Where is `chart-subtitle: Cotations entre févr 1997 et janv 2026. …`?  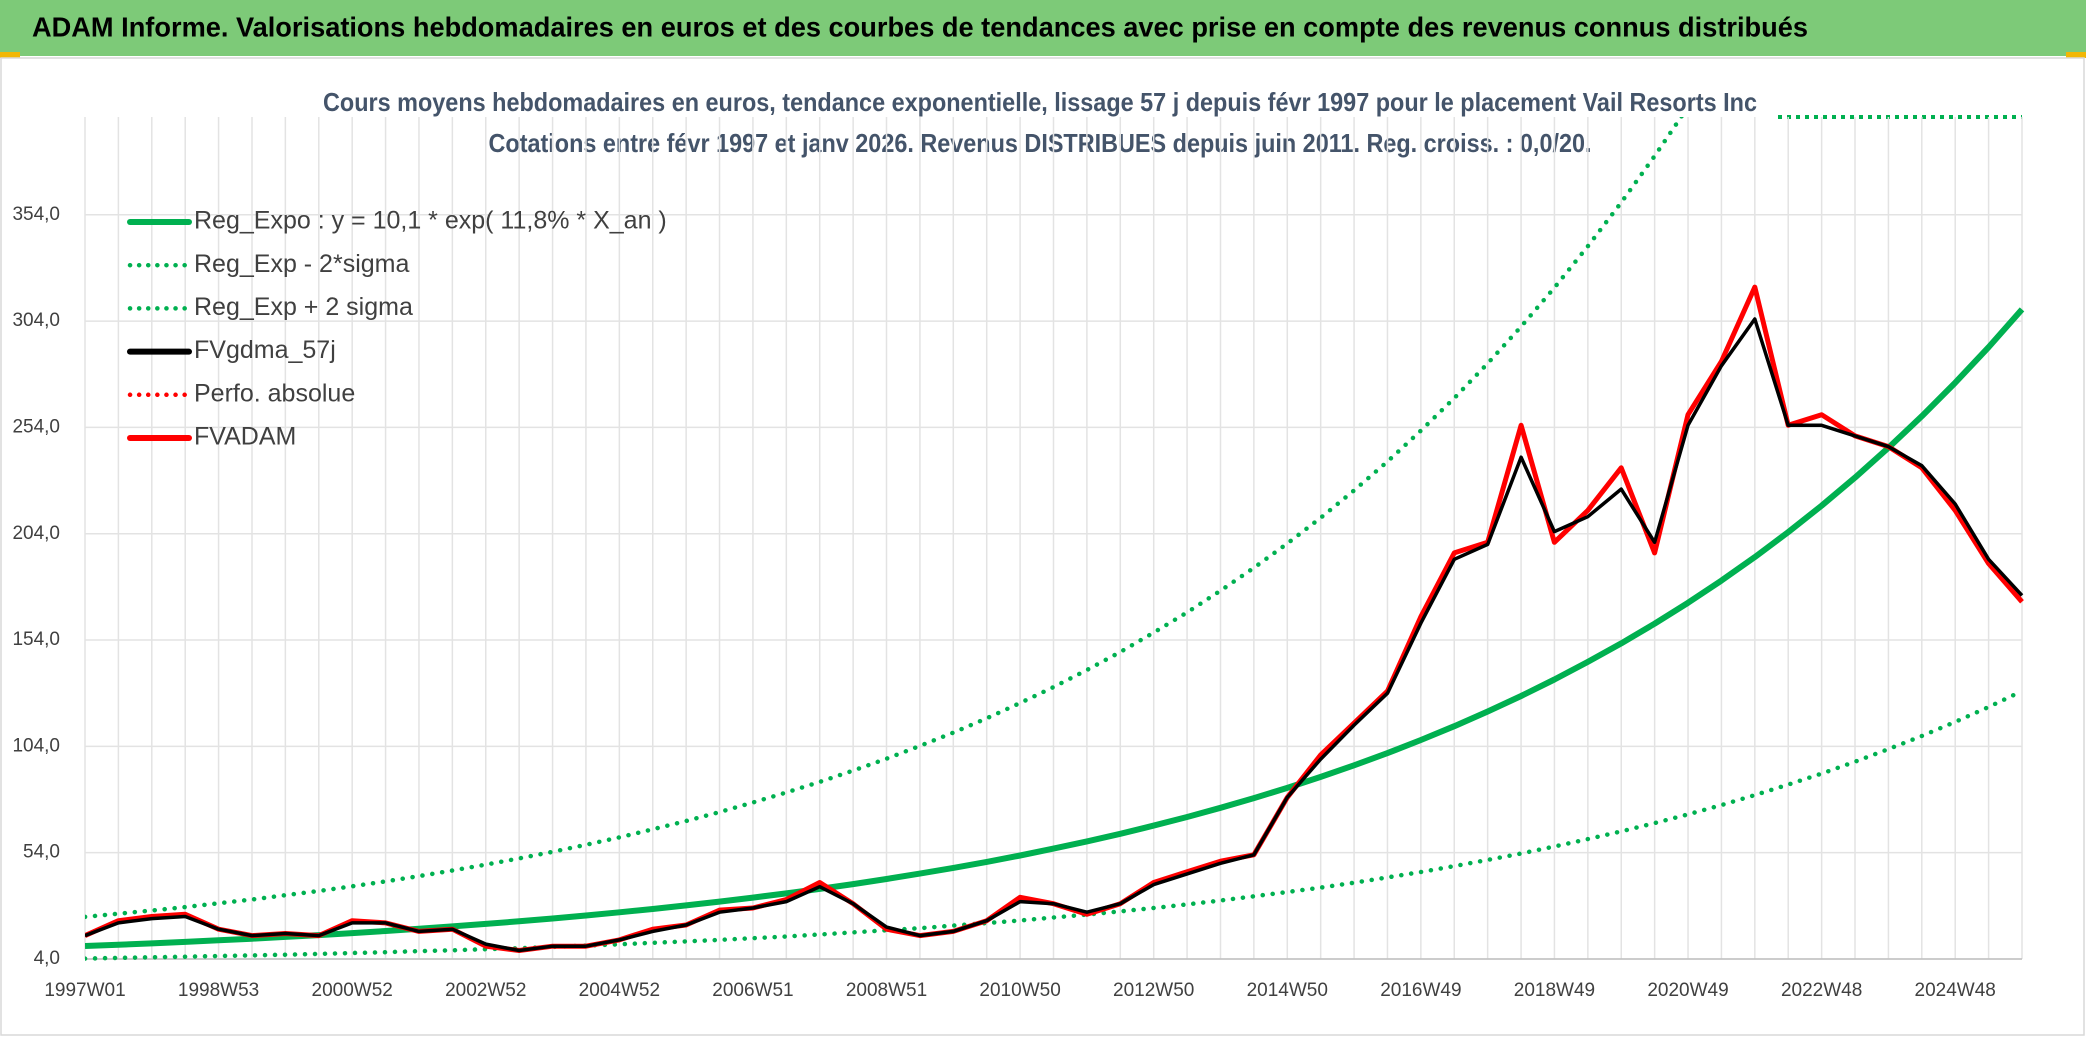
chart-subtitle: Cotations entre févr 1997 et janv 2026. … is located at coordinates (1040, 143).